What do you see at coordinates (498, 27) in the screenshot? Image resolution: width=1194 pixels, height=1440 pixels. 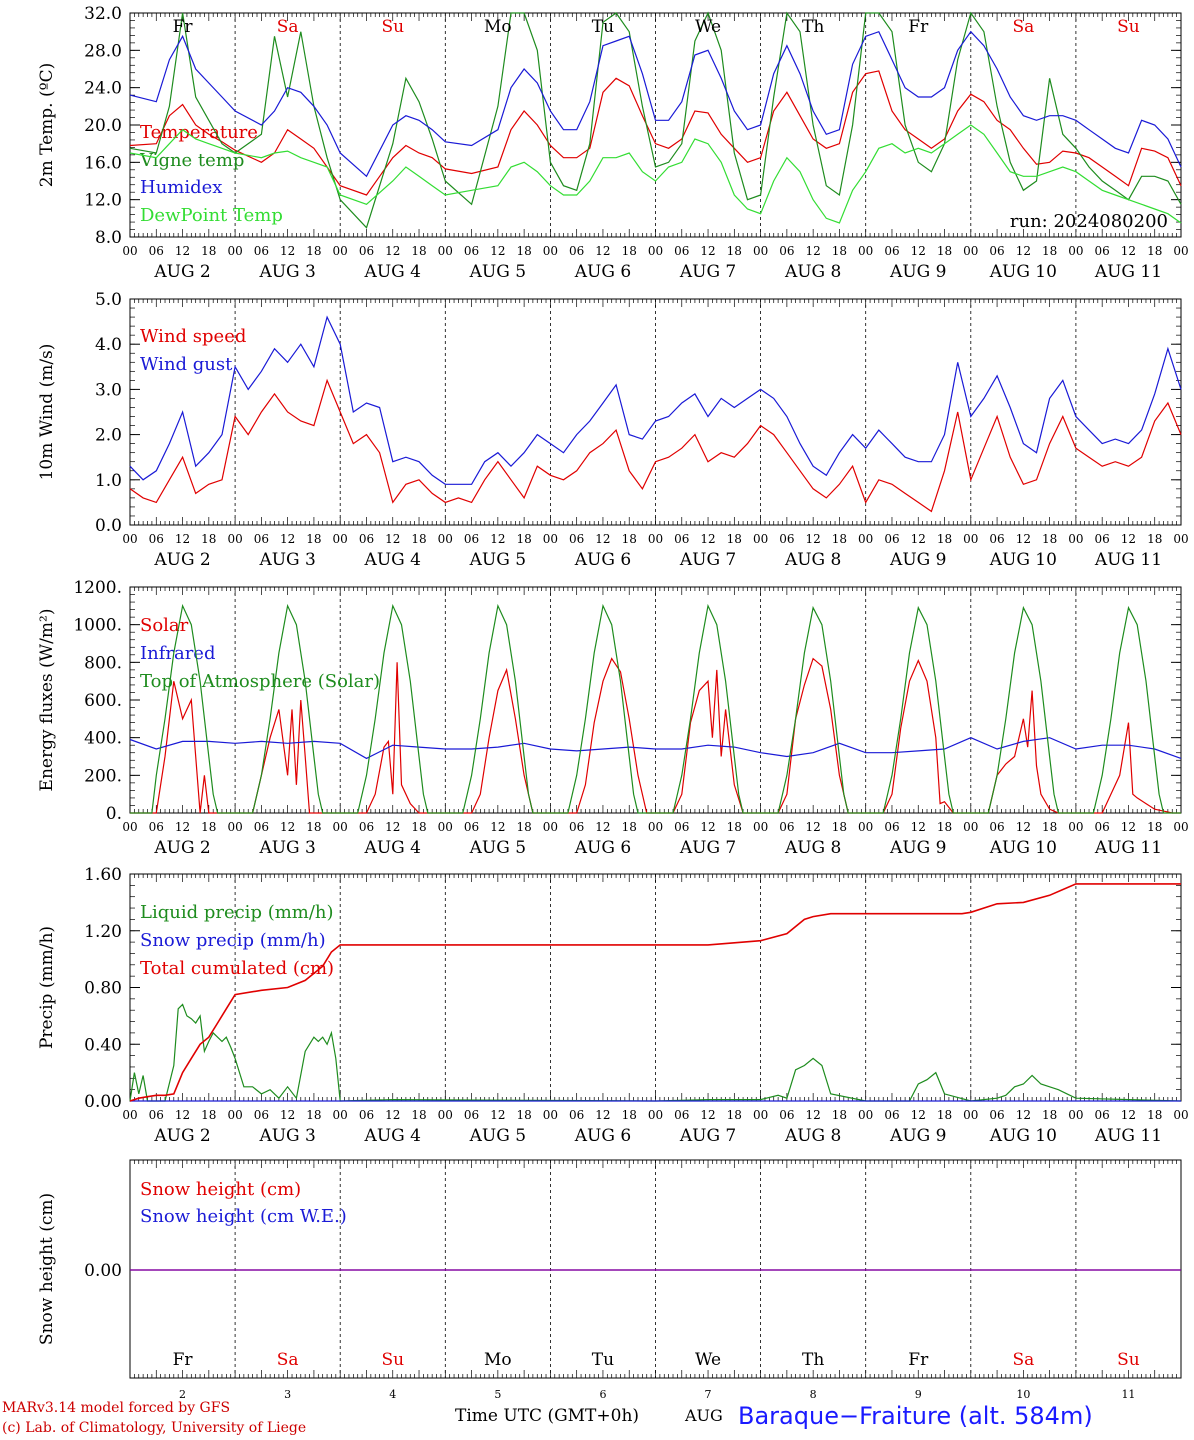 I see `weekday-label-top: Mo` at bounding box center [498, 27].